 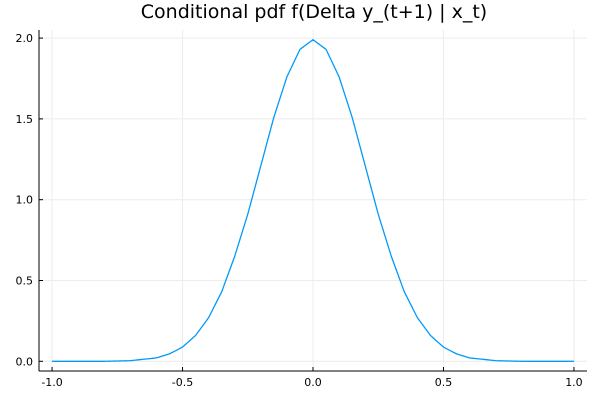 What do you see at coordinates (574, 382) in the screenshot?
I see `x-tick-label: 1.0` at bounding box center [574, 382].